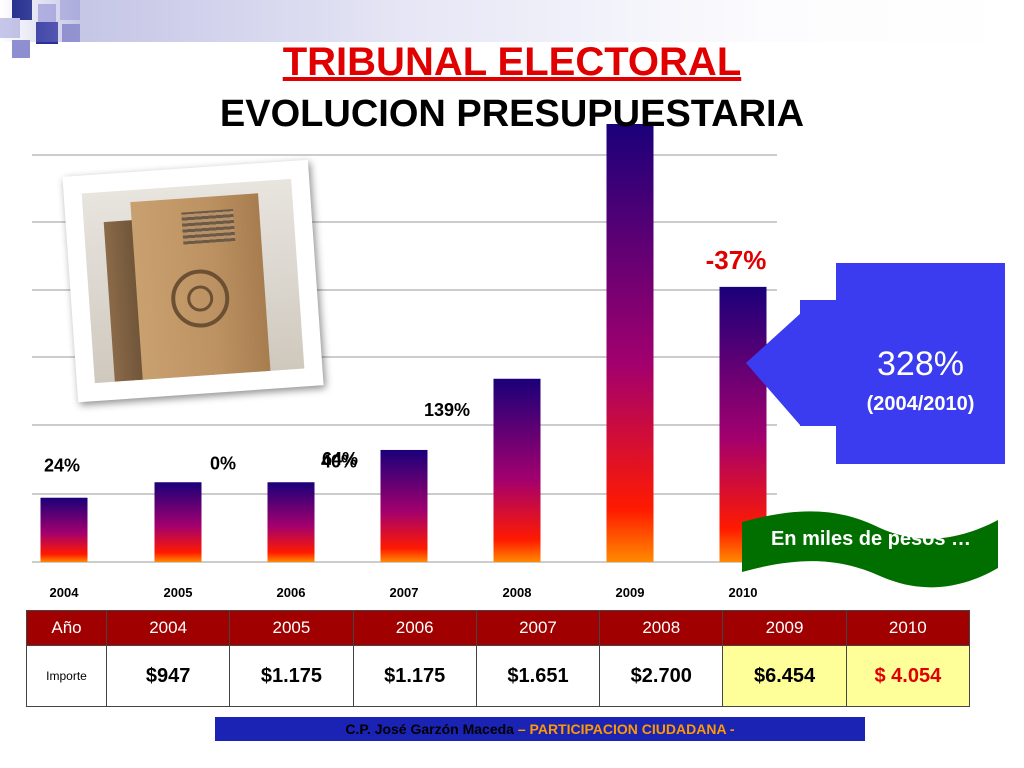 The height and width of the screenshot is (768, 1024). What do you see at coordinates (908, 628) in the screenshot?
I see `year-cell: 2010` at bounding box center [908, 628].